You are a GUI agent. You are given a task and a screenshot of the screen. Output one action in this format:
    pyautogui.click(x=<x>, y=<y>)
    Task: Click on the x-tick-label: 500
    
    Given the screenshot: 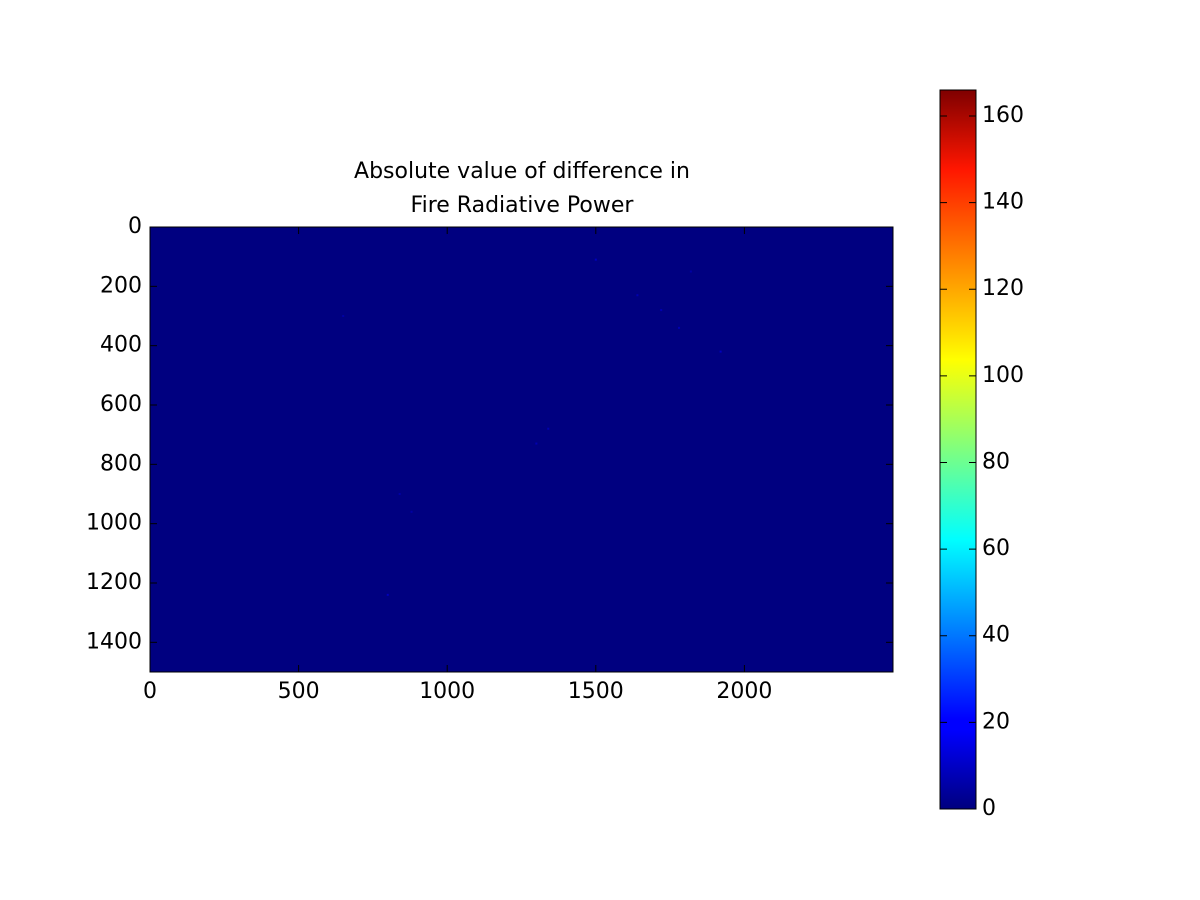 What is the action you would take?
    pyautogui.click(x=299, y=691)
    